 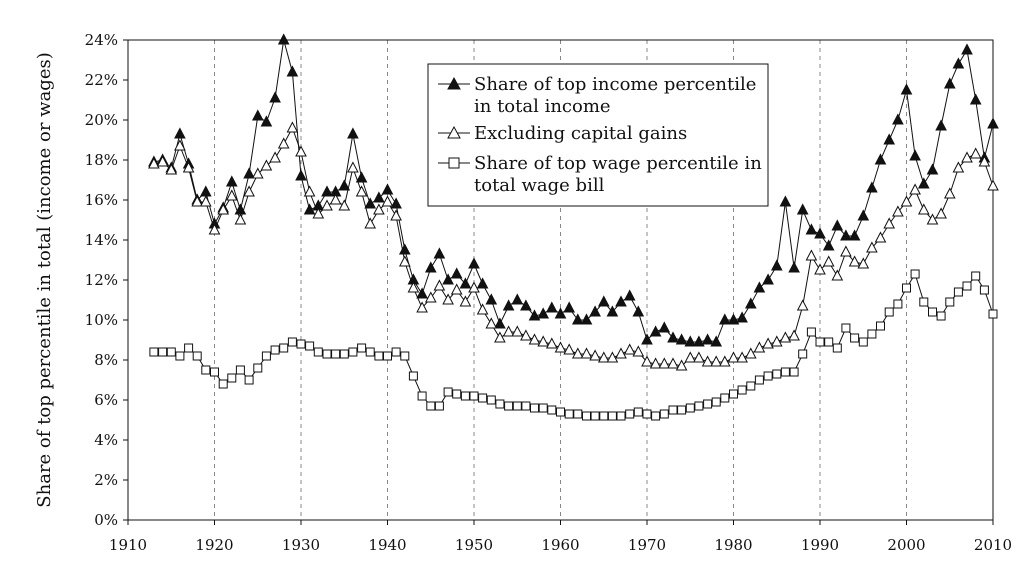 I want to click on series-2-point-1944, so click(x=422, y=307).